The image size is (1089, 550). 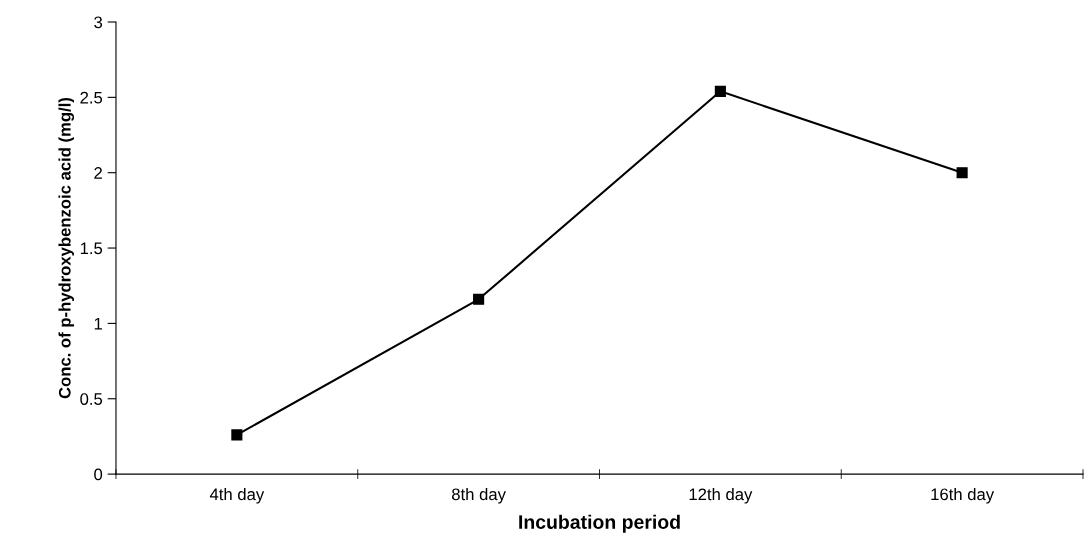 What do you see at coordinates (963, 495) in the screenshot?
I see `x-tick-label: 16th day` at bounding box center [963, 495].